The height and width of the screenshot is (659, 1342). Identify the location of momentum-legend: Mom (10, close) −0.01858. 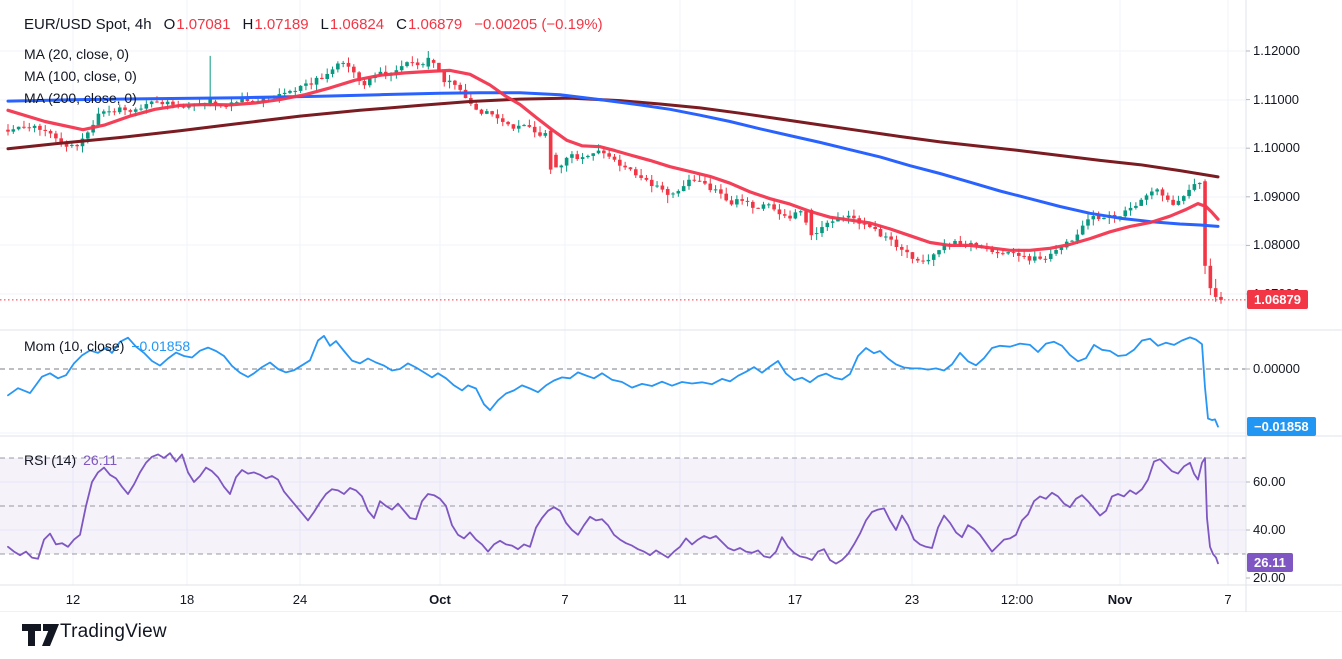
(107, 346).